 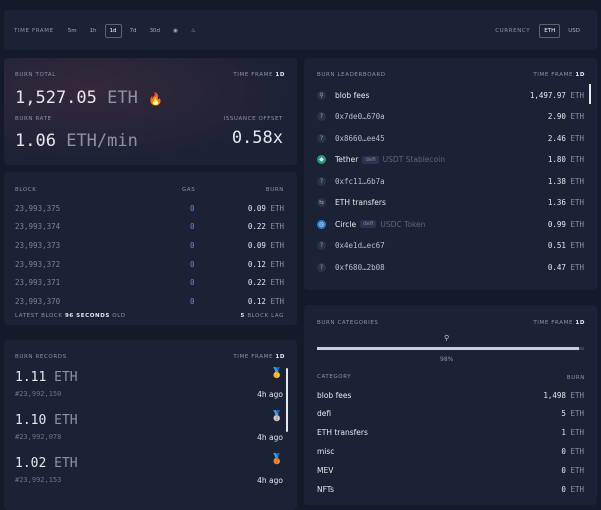 I want to click on categories-label: BURN CATEGORIES, so click(x=348, y=323).